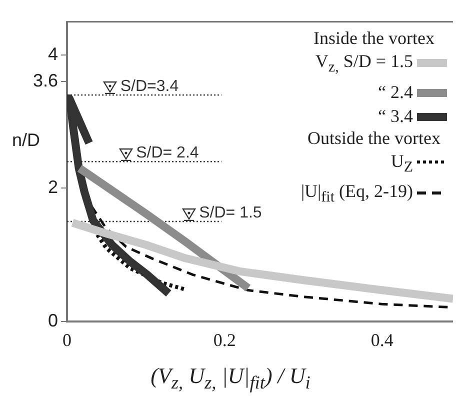 This screenshot has width=461, height=403. I want to click on y-tick-label: 2, so click(53, 187).